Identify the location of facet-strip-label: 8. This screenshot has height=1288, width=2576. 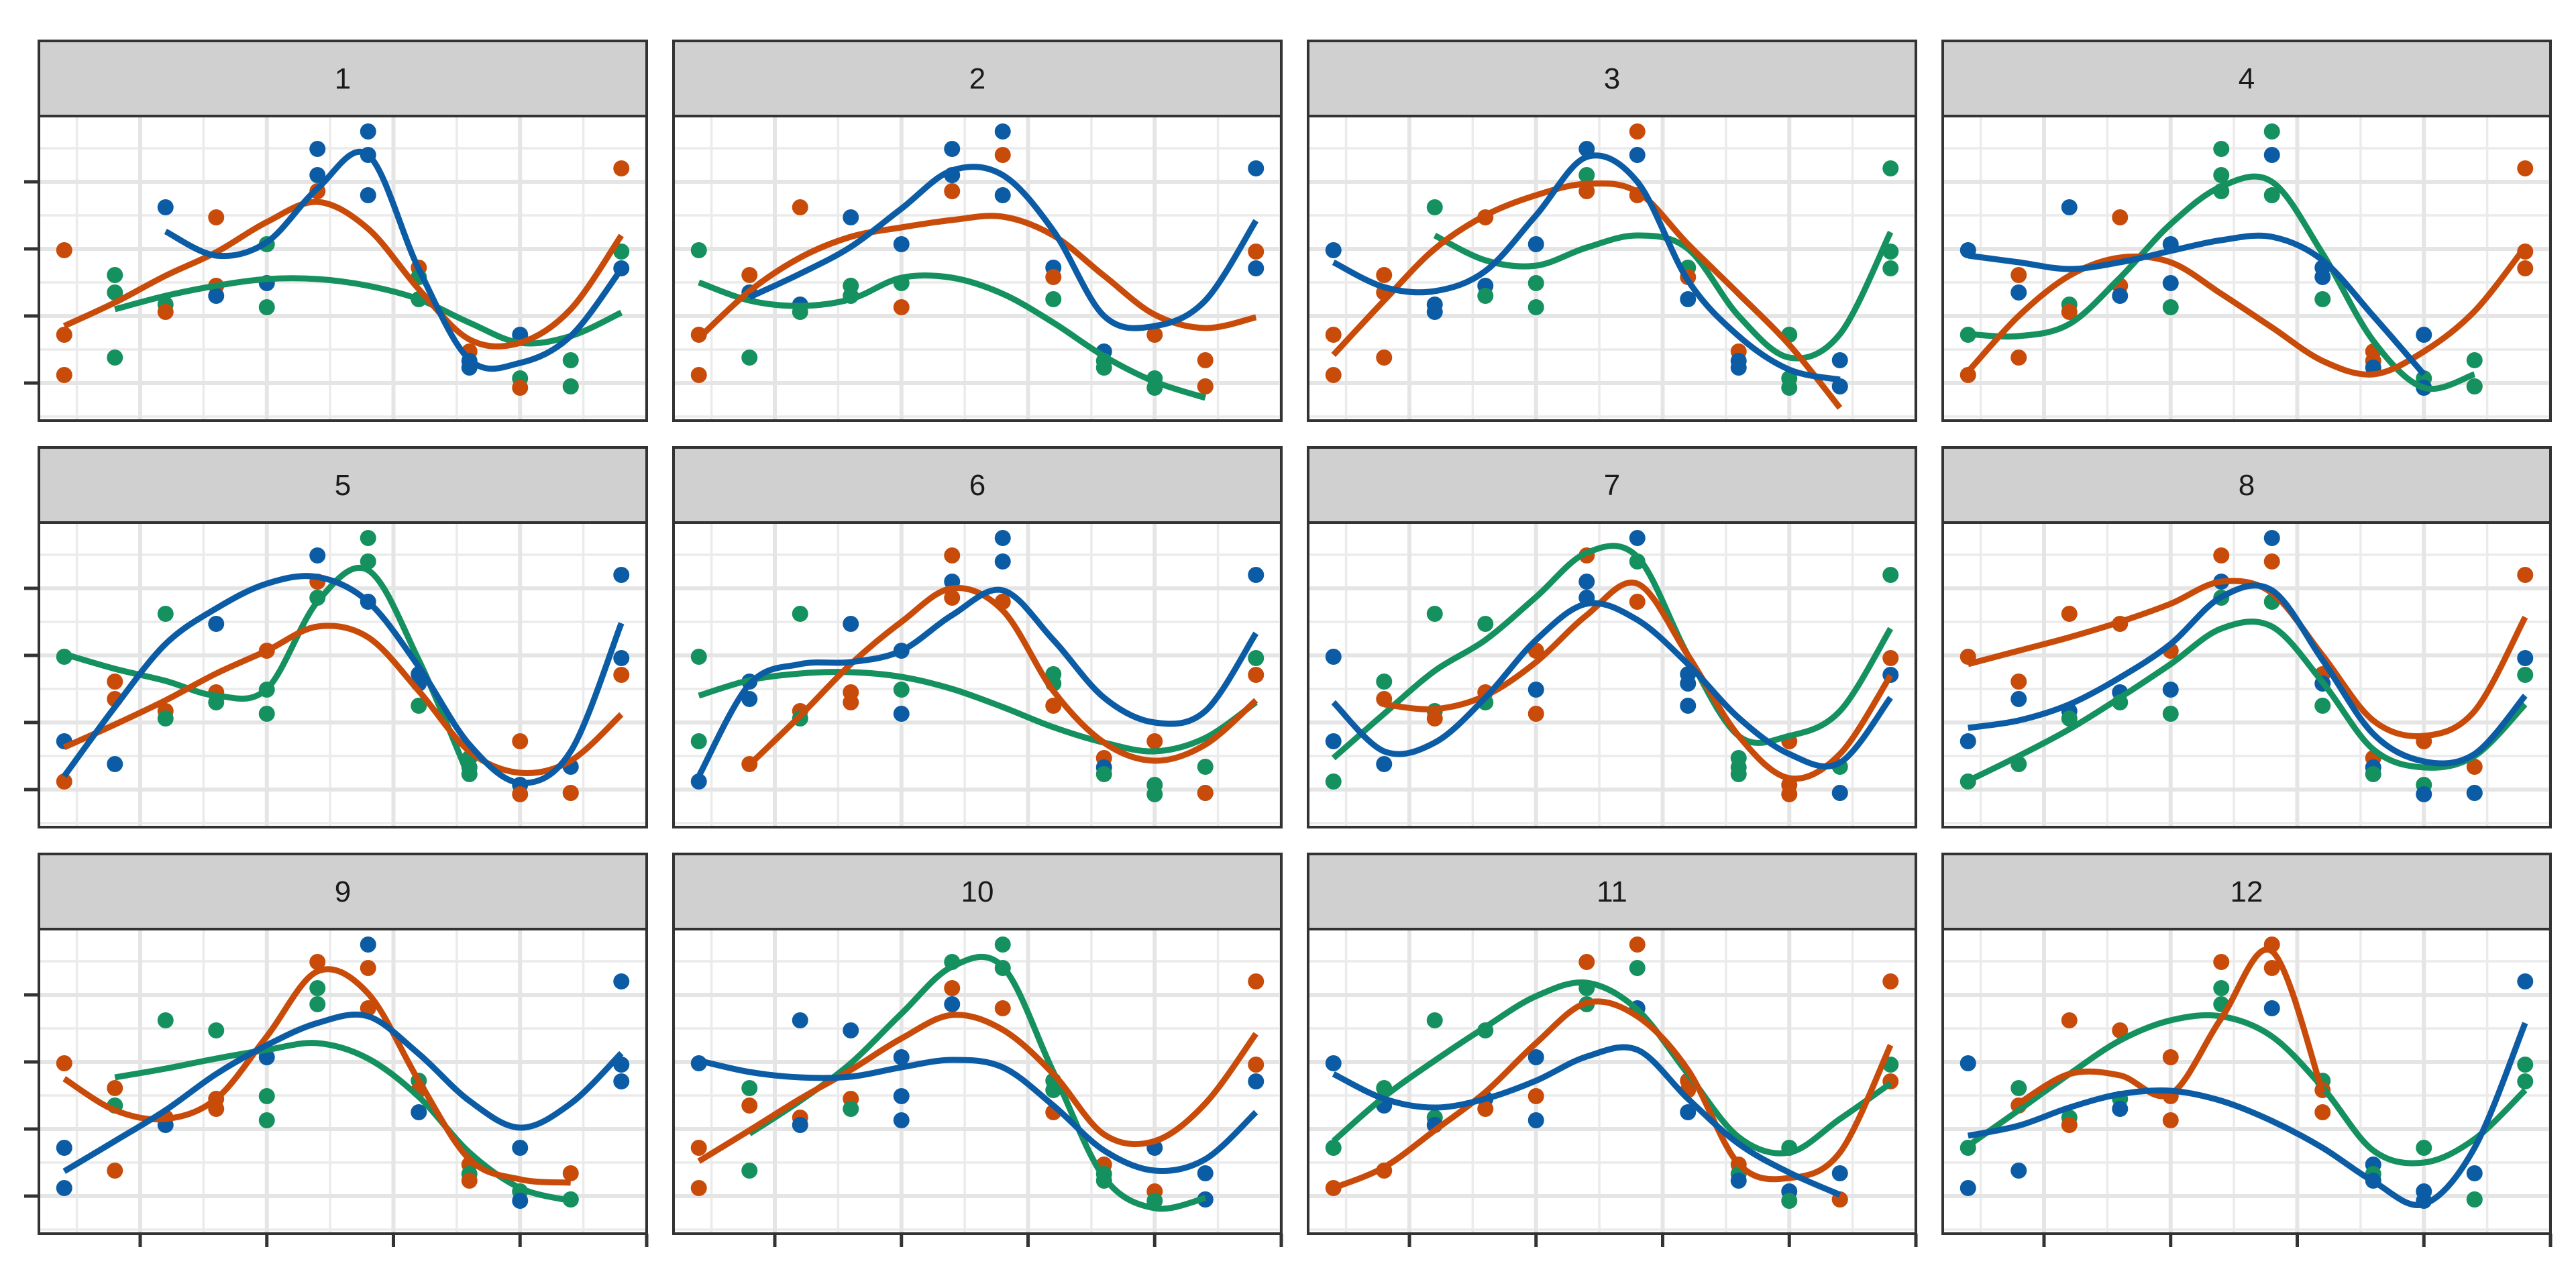
(2247, 485).